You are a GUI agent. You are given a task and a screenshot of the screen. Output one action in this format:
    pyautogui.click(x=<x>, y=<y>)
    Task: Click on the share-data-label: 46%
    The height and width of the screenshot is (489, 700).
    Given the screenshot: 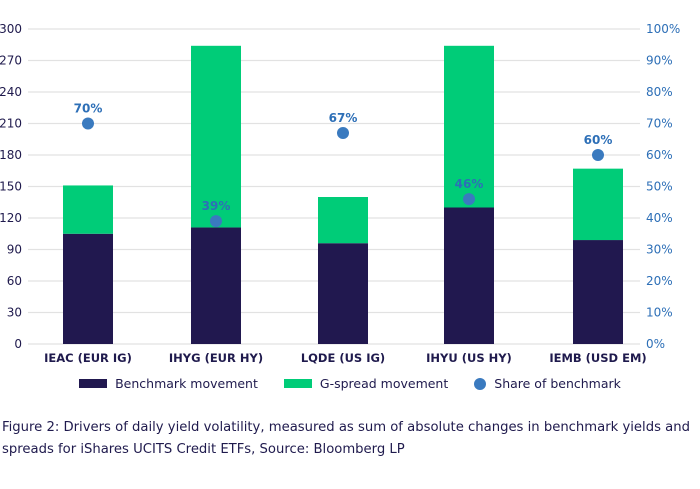 What is the action you would take?
    pyautogui.click(x=469, y=184)
    